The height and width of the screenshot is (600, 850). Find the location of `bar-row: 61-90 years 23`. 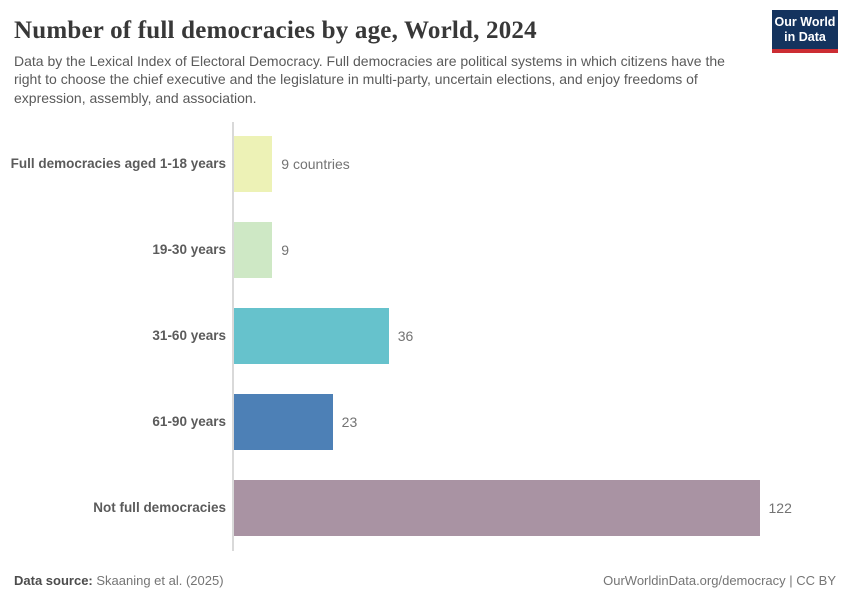

bar-row: 61-90 years 23 is located at coordinates (425, 422).